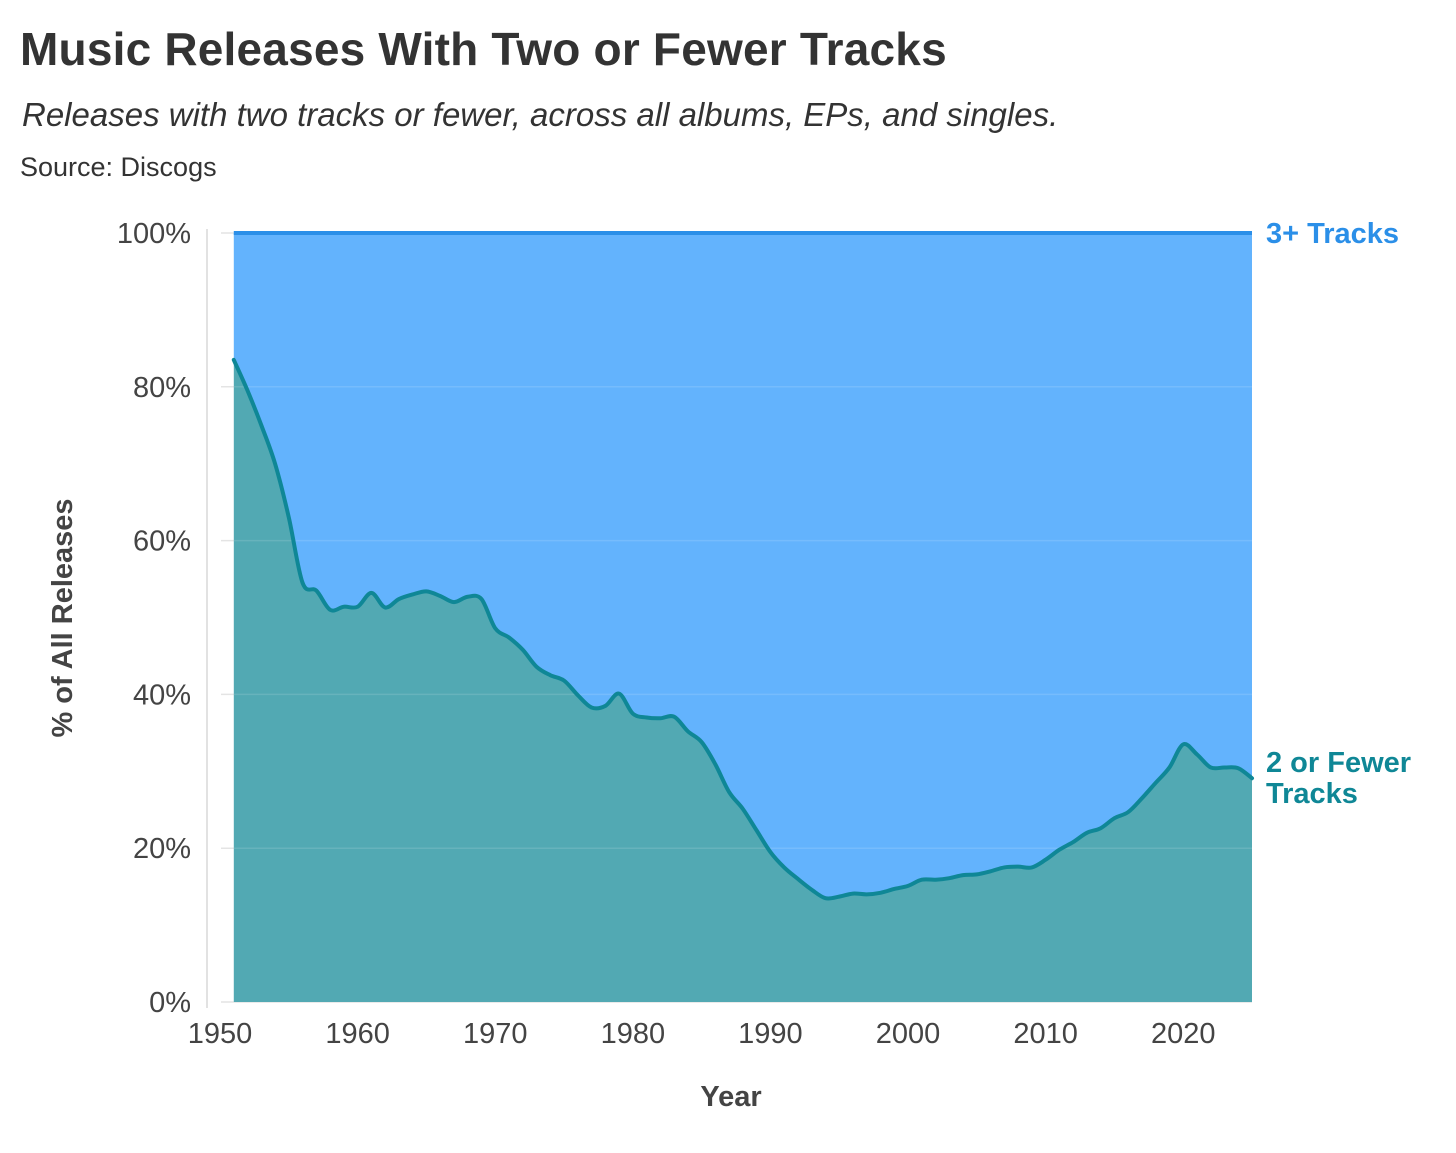 This screenshot has height=1153, width=1456. Describe the element at coordinates (357, 1034) in the screenshot. I see `x-tick-label: 1960` at that location.